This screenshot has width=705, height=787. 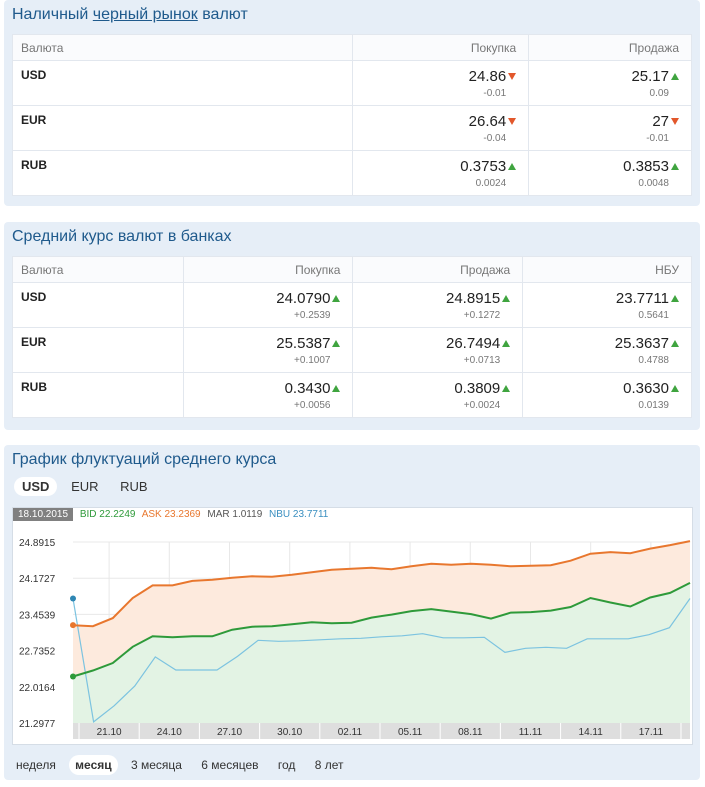 What do you see at coordinates (303, 298) in the screenshot?
I see `buy-value: 24.0790` at bounding box center [303, 298].